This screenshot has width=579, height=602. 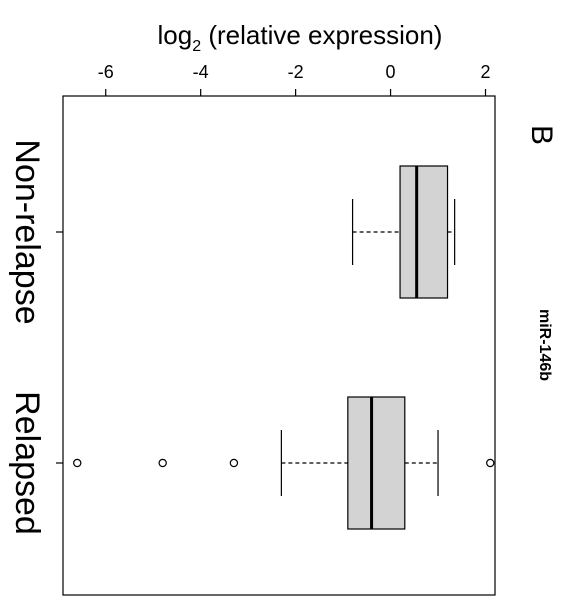 I want to click on panel-label: B, so click(x=541, y=135).